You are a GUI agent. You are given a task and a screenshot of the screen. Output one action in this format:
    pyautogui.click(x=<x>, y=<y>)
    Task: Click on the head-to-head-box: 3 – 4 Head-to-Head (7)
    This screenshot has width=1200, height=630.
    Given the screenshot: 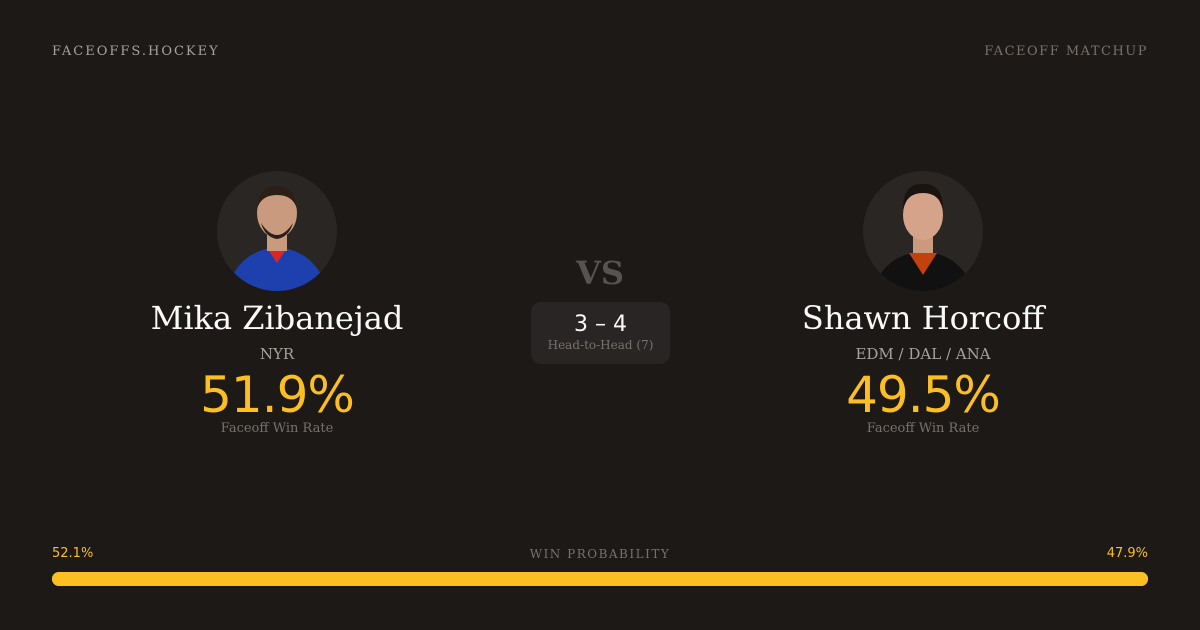 What is the action you would take?
    pyautogui.click(x=600, y=333)
    